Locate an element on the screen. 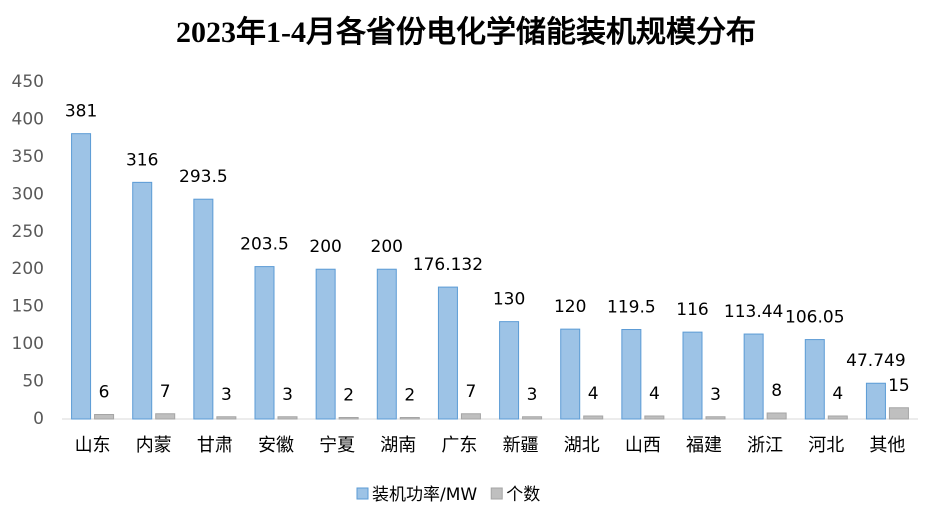 The height and width of the screenshot is (525, 933). chart-title: 2023年1-4月各省份电化学储能装机规模分布 is located at coordinates (466, 32).